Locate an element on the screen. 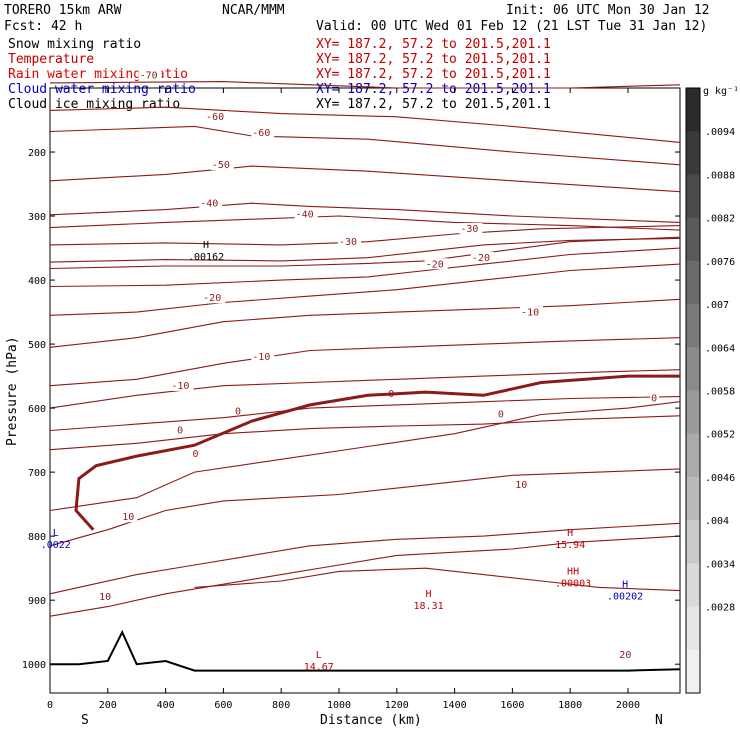 This screenshot has width=740, height=740. colorbar-tick-label: .0058 is located at coordinates (720, 392).